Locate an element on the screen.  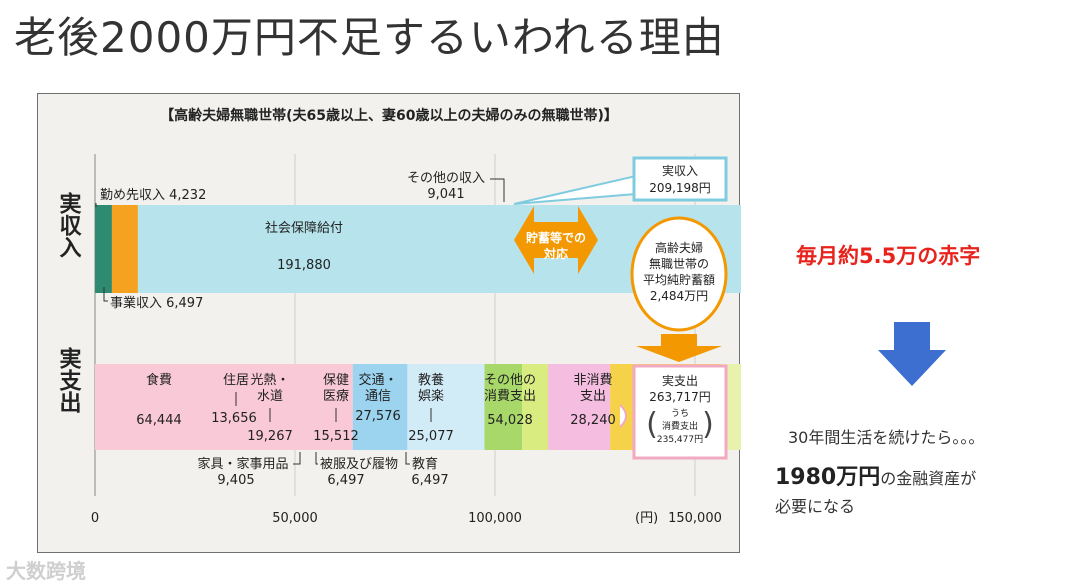
watermark-logo: 大数跨境 is located at coordinates (46, 571).